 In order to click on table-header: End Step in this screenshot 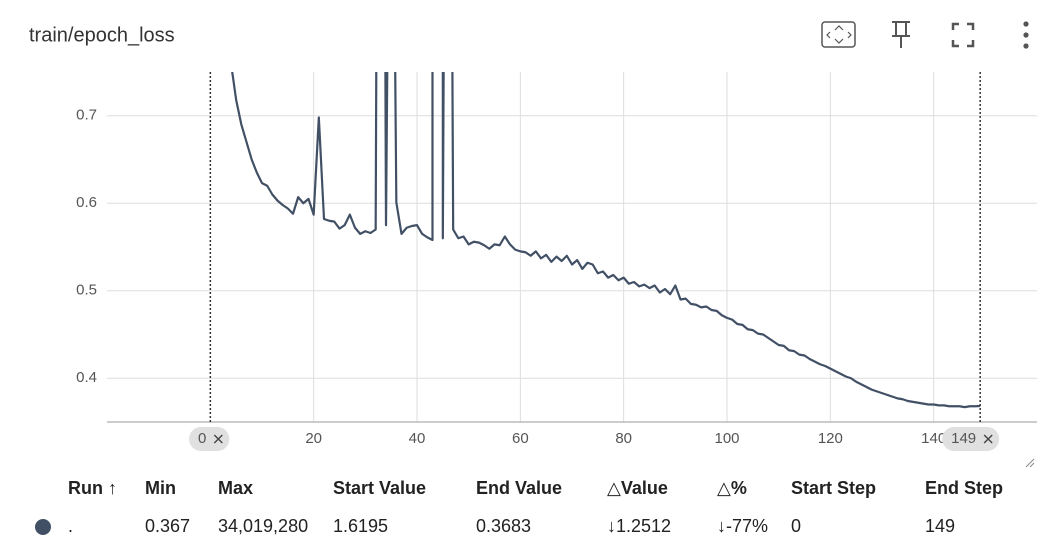, I will do `click(964, 488)`.